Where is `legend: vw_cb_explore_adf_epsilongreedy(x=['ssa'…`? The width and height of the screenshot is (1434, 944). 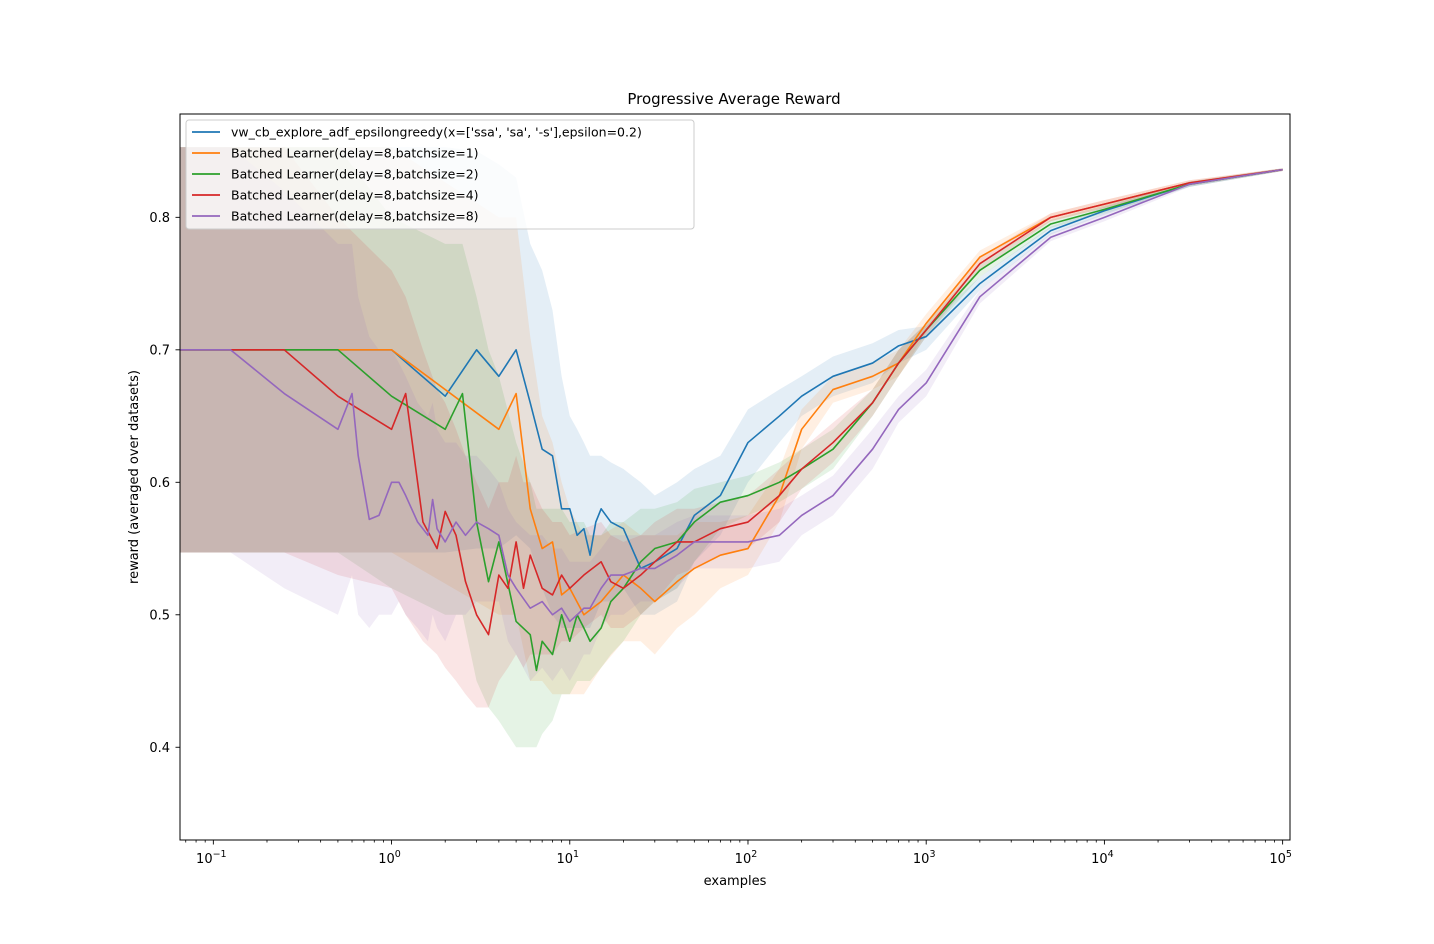
legend: vw_cb_explore_adf_epsilongreedy(x=['ssa'… is located at coordinates (440, 174).